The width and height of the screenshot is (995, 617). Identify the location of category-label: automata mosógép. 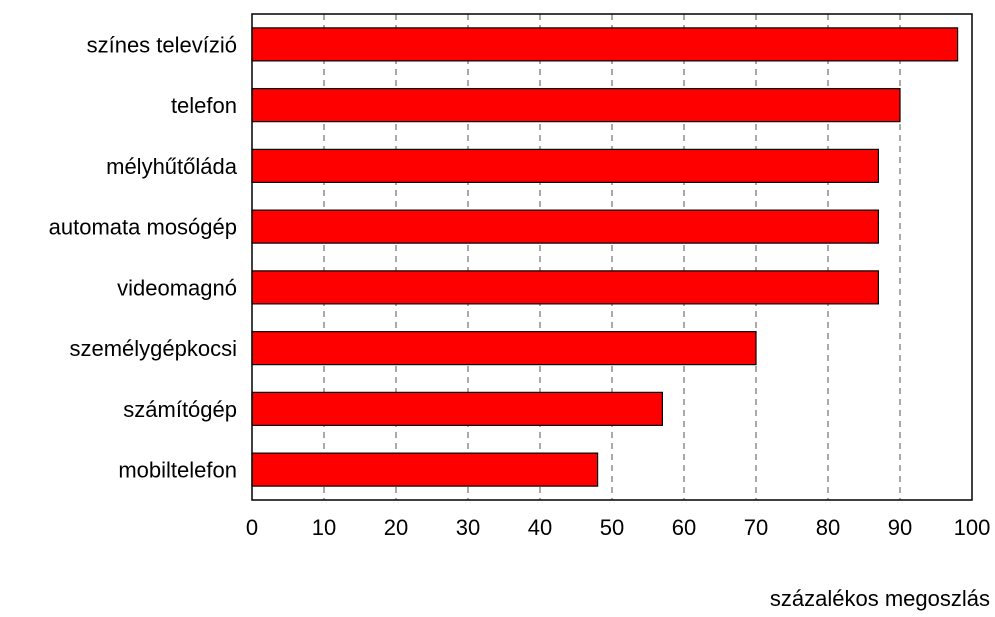
(143, 227).